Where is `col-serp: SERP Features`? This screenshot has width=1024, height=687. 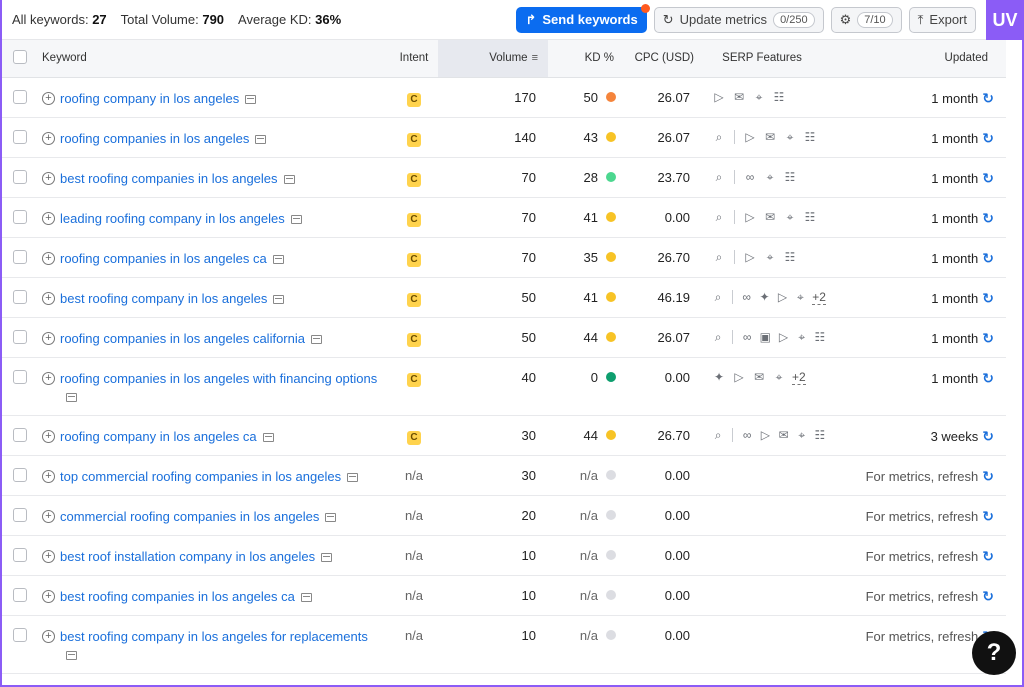 col-serp: SERP Features is located at coordinates (762, 59).